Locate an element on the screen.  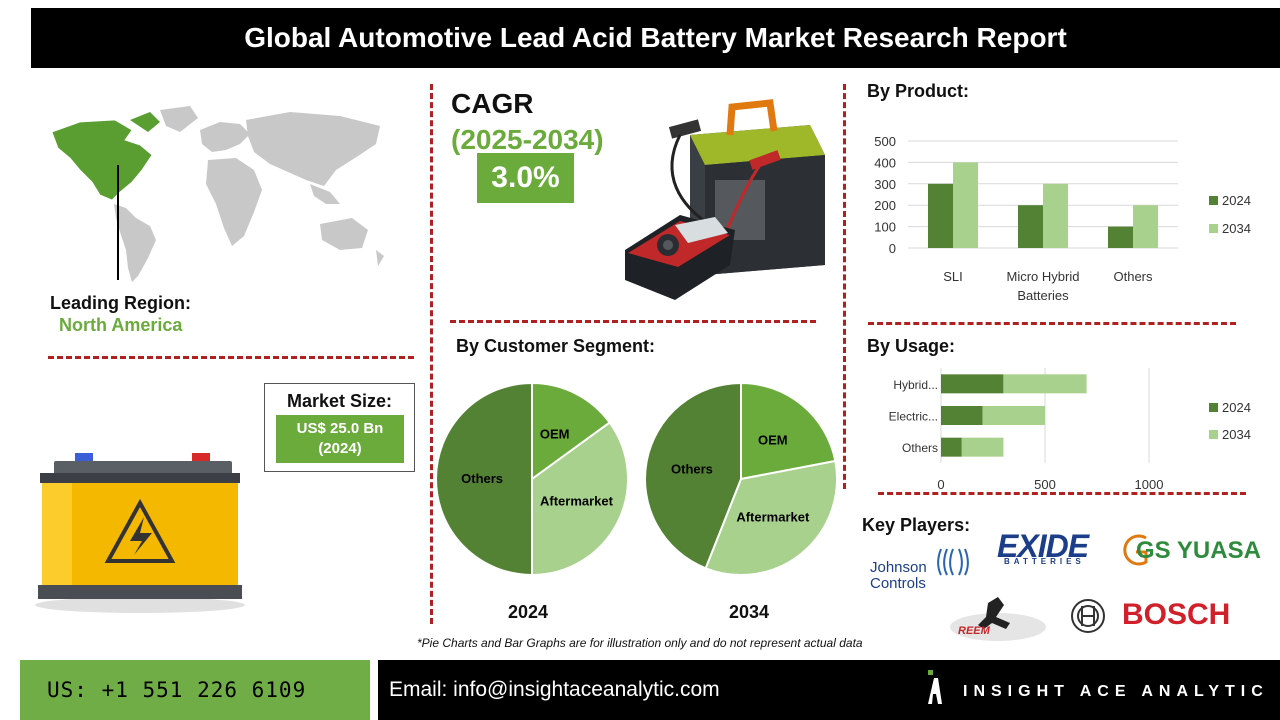
pie-chart-2034: OEM Aftermarket Others is located at coordinates (741, 479).